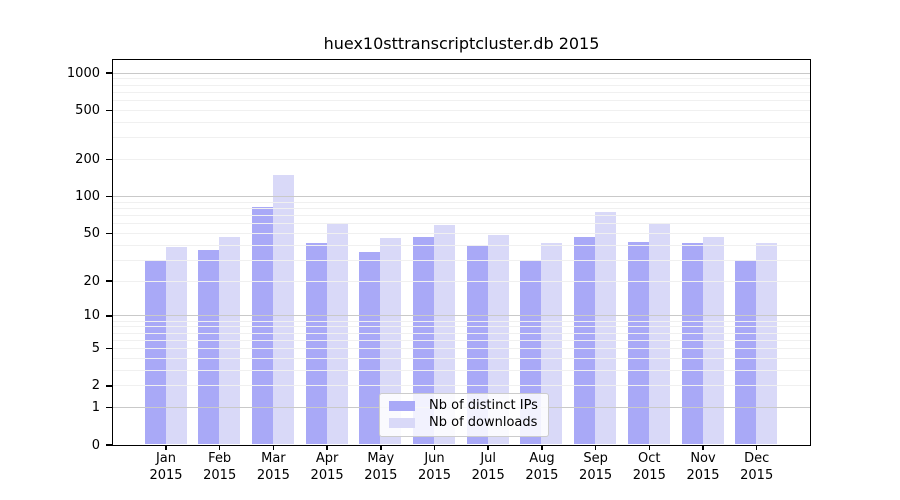  I want to click on x-tick-label-may: May 2015, so click(381, 467).